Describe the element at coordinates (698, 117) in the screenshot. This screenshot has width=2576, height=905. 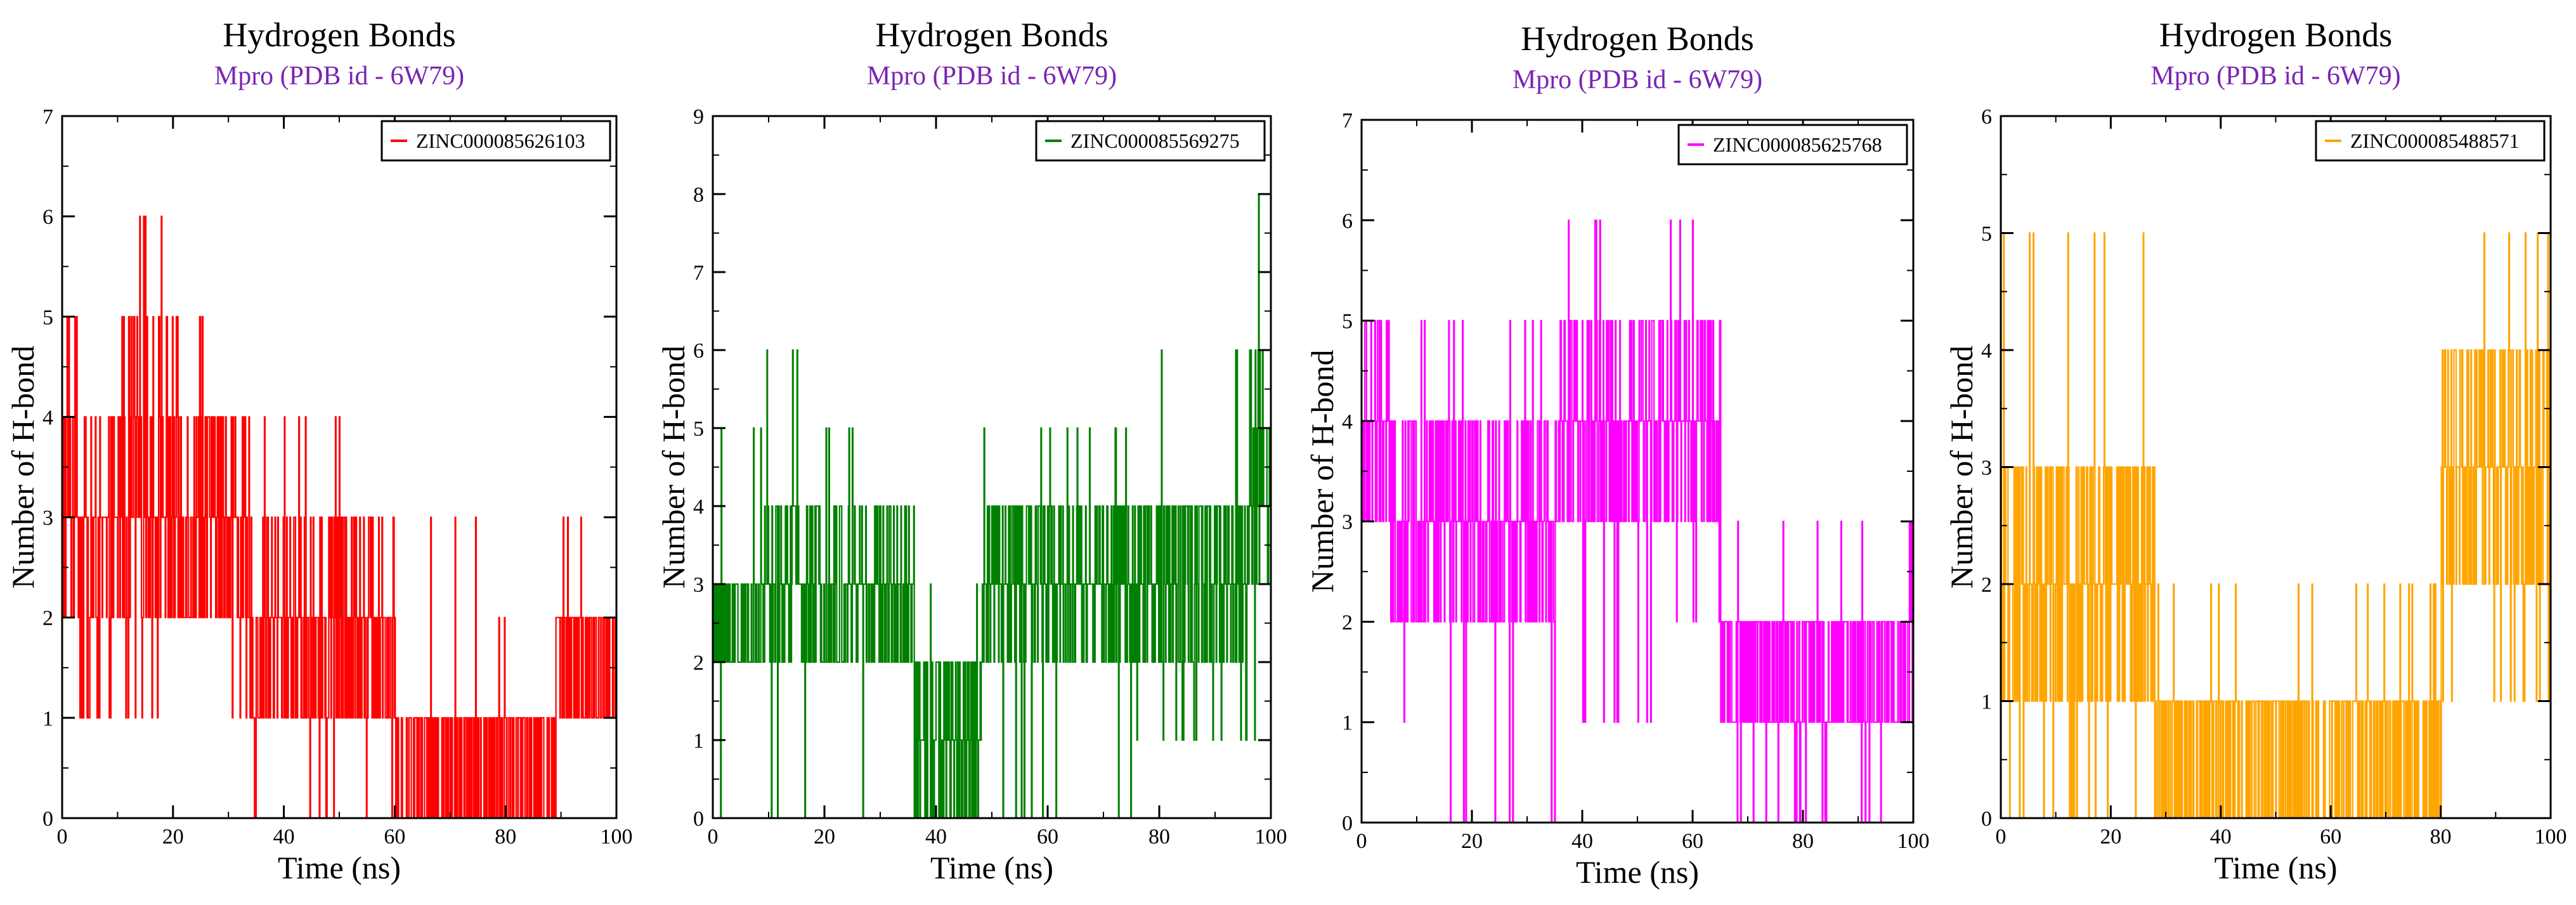
I see `y-tick-label: 9` at that location.